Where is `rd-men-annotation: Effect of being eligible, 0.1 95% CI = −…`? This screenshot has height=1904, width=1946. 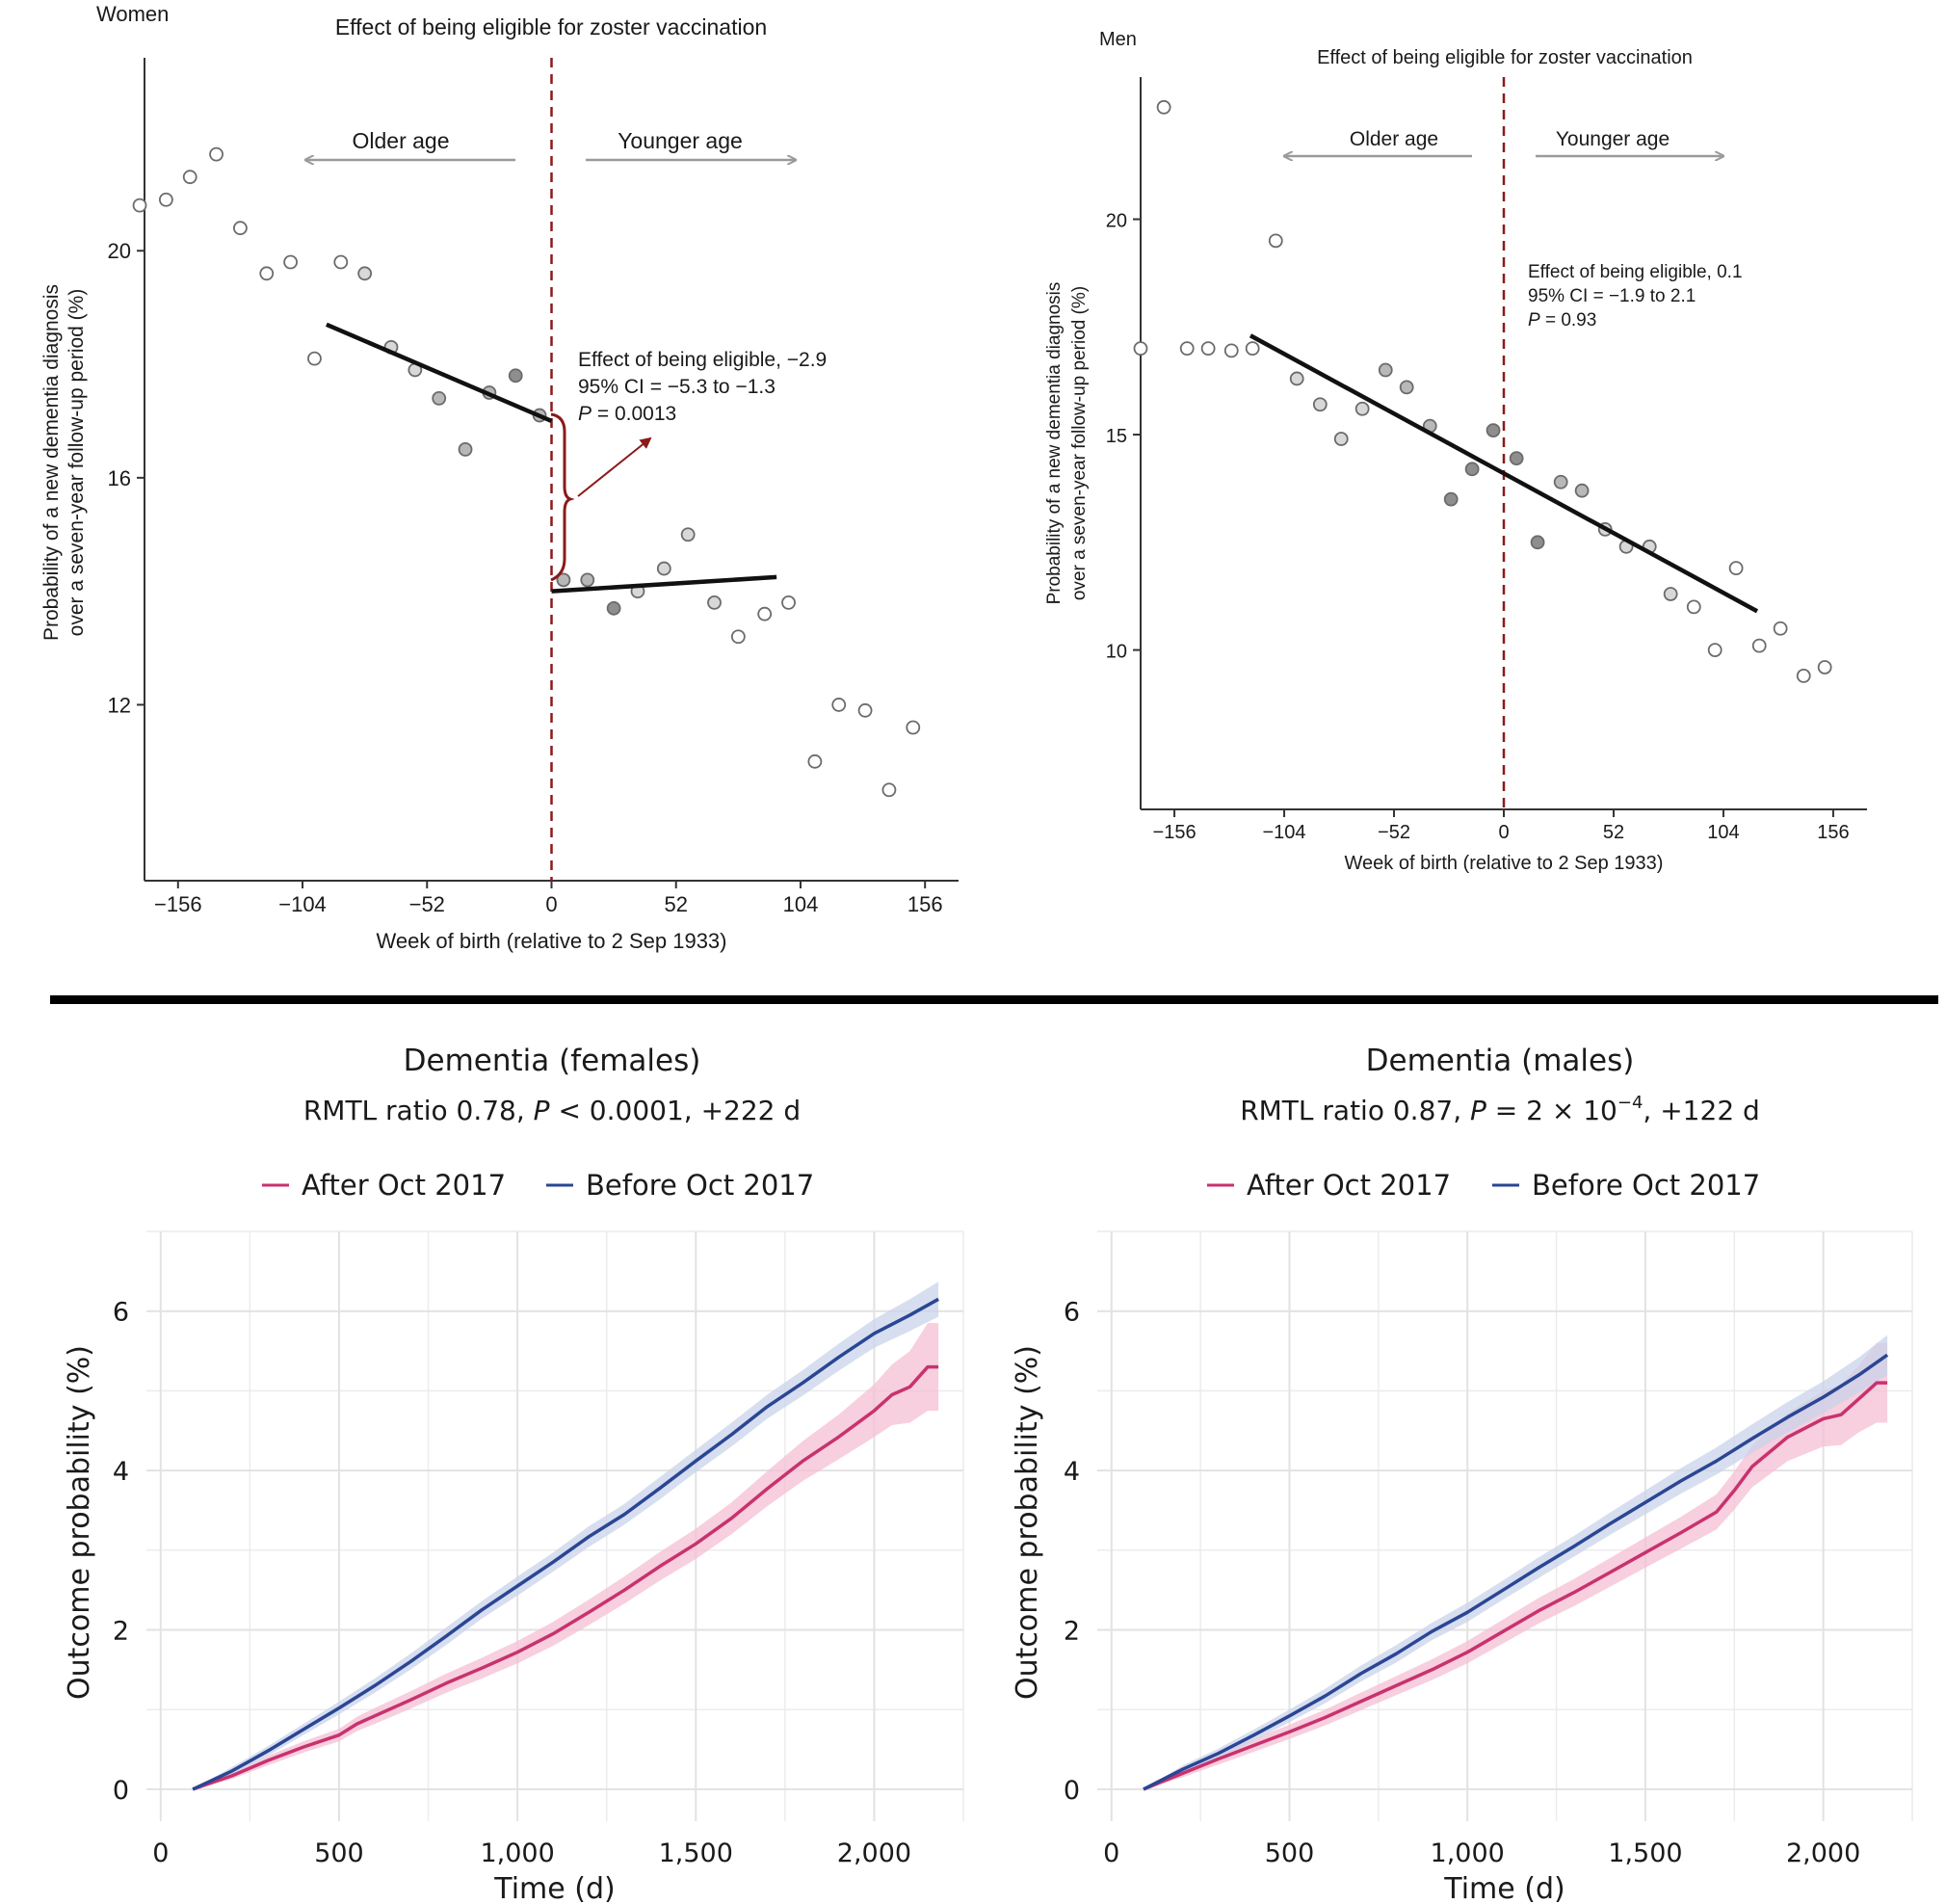 rd-men-annotation: Effect of being eligible, 0.1 95% CI = −… is located at coordinates (1635, 296).